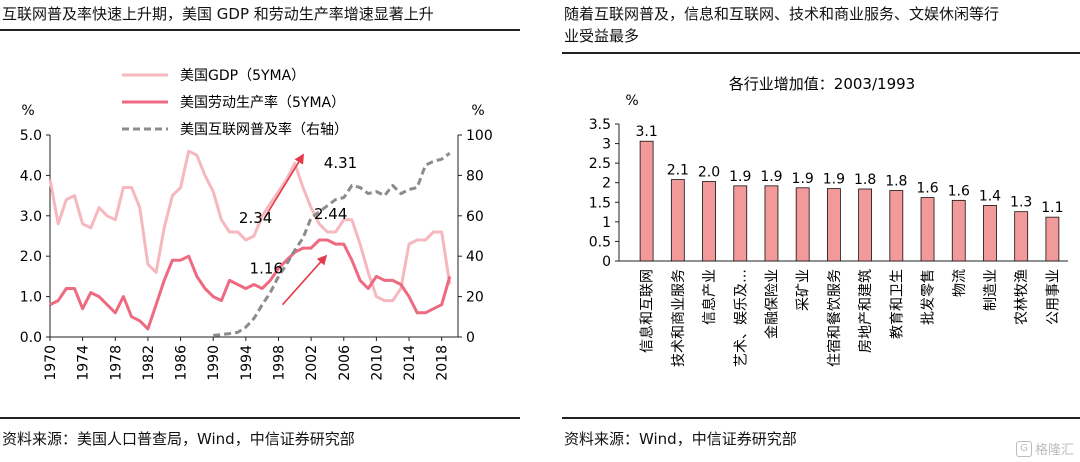 This screenshot has height=462, width=1080. Describe the element at coordinates (680, 439) in the screenshot. I see `right-source-note: 资料来源：Wind，中信证券研究部` at that location.